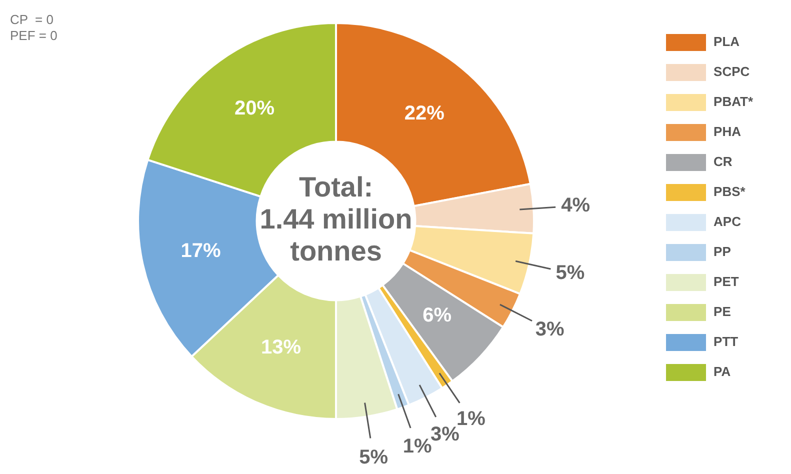 This screenshot has height=474, width=791. I want to click on legend-label: APC, so click(728, 222).